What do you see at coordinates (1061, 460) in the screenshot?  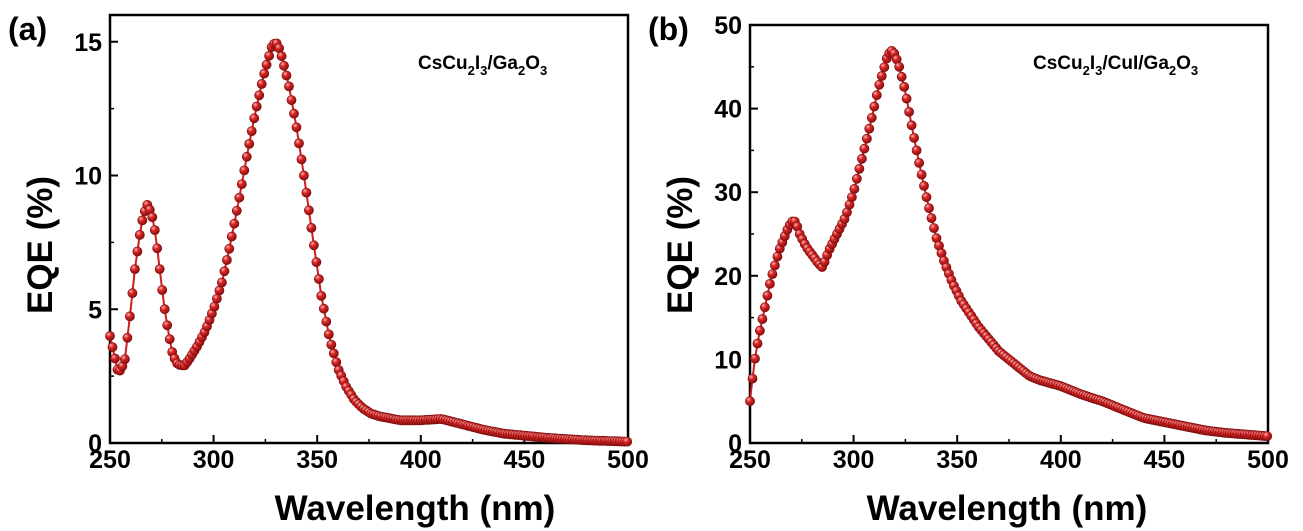 I see `x-tick-label: 400` at bounding box center [1061, 460].